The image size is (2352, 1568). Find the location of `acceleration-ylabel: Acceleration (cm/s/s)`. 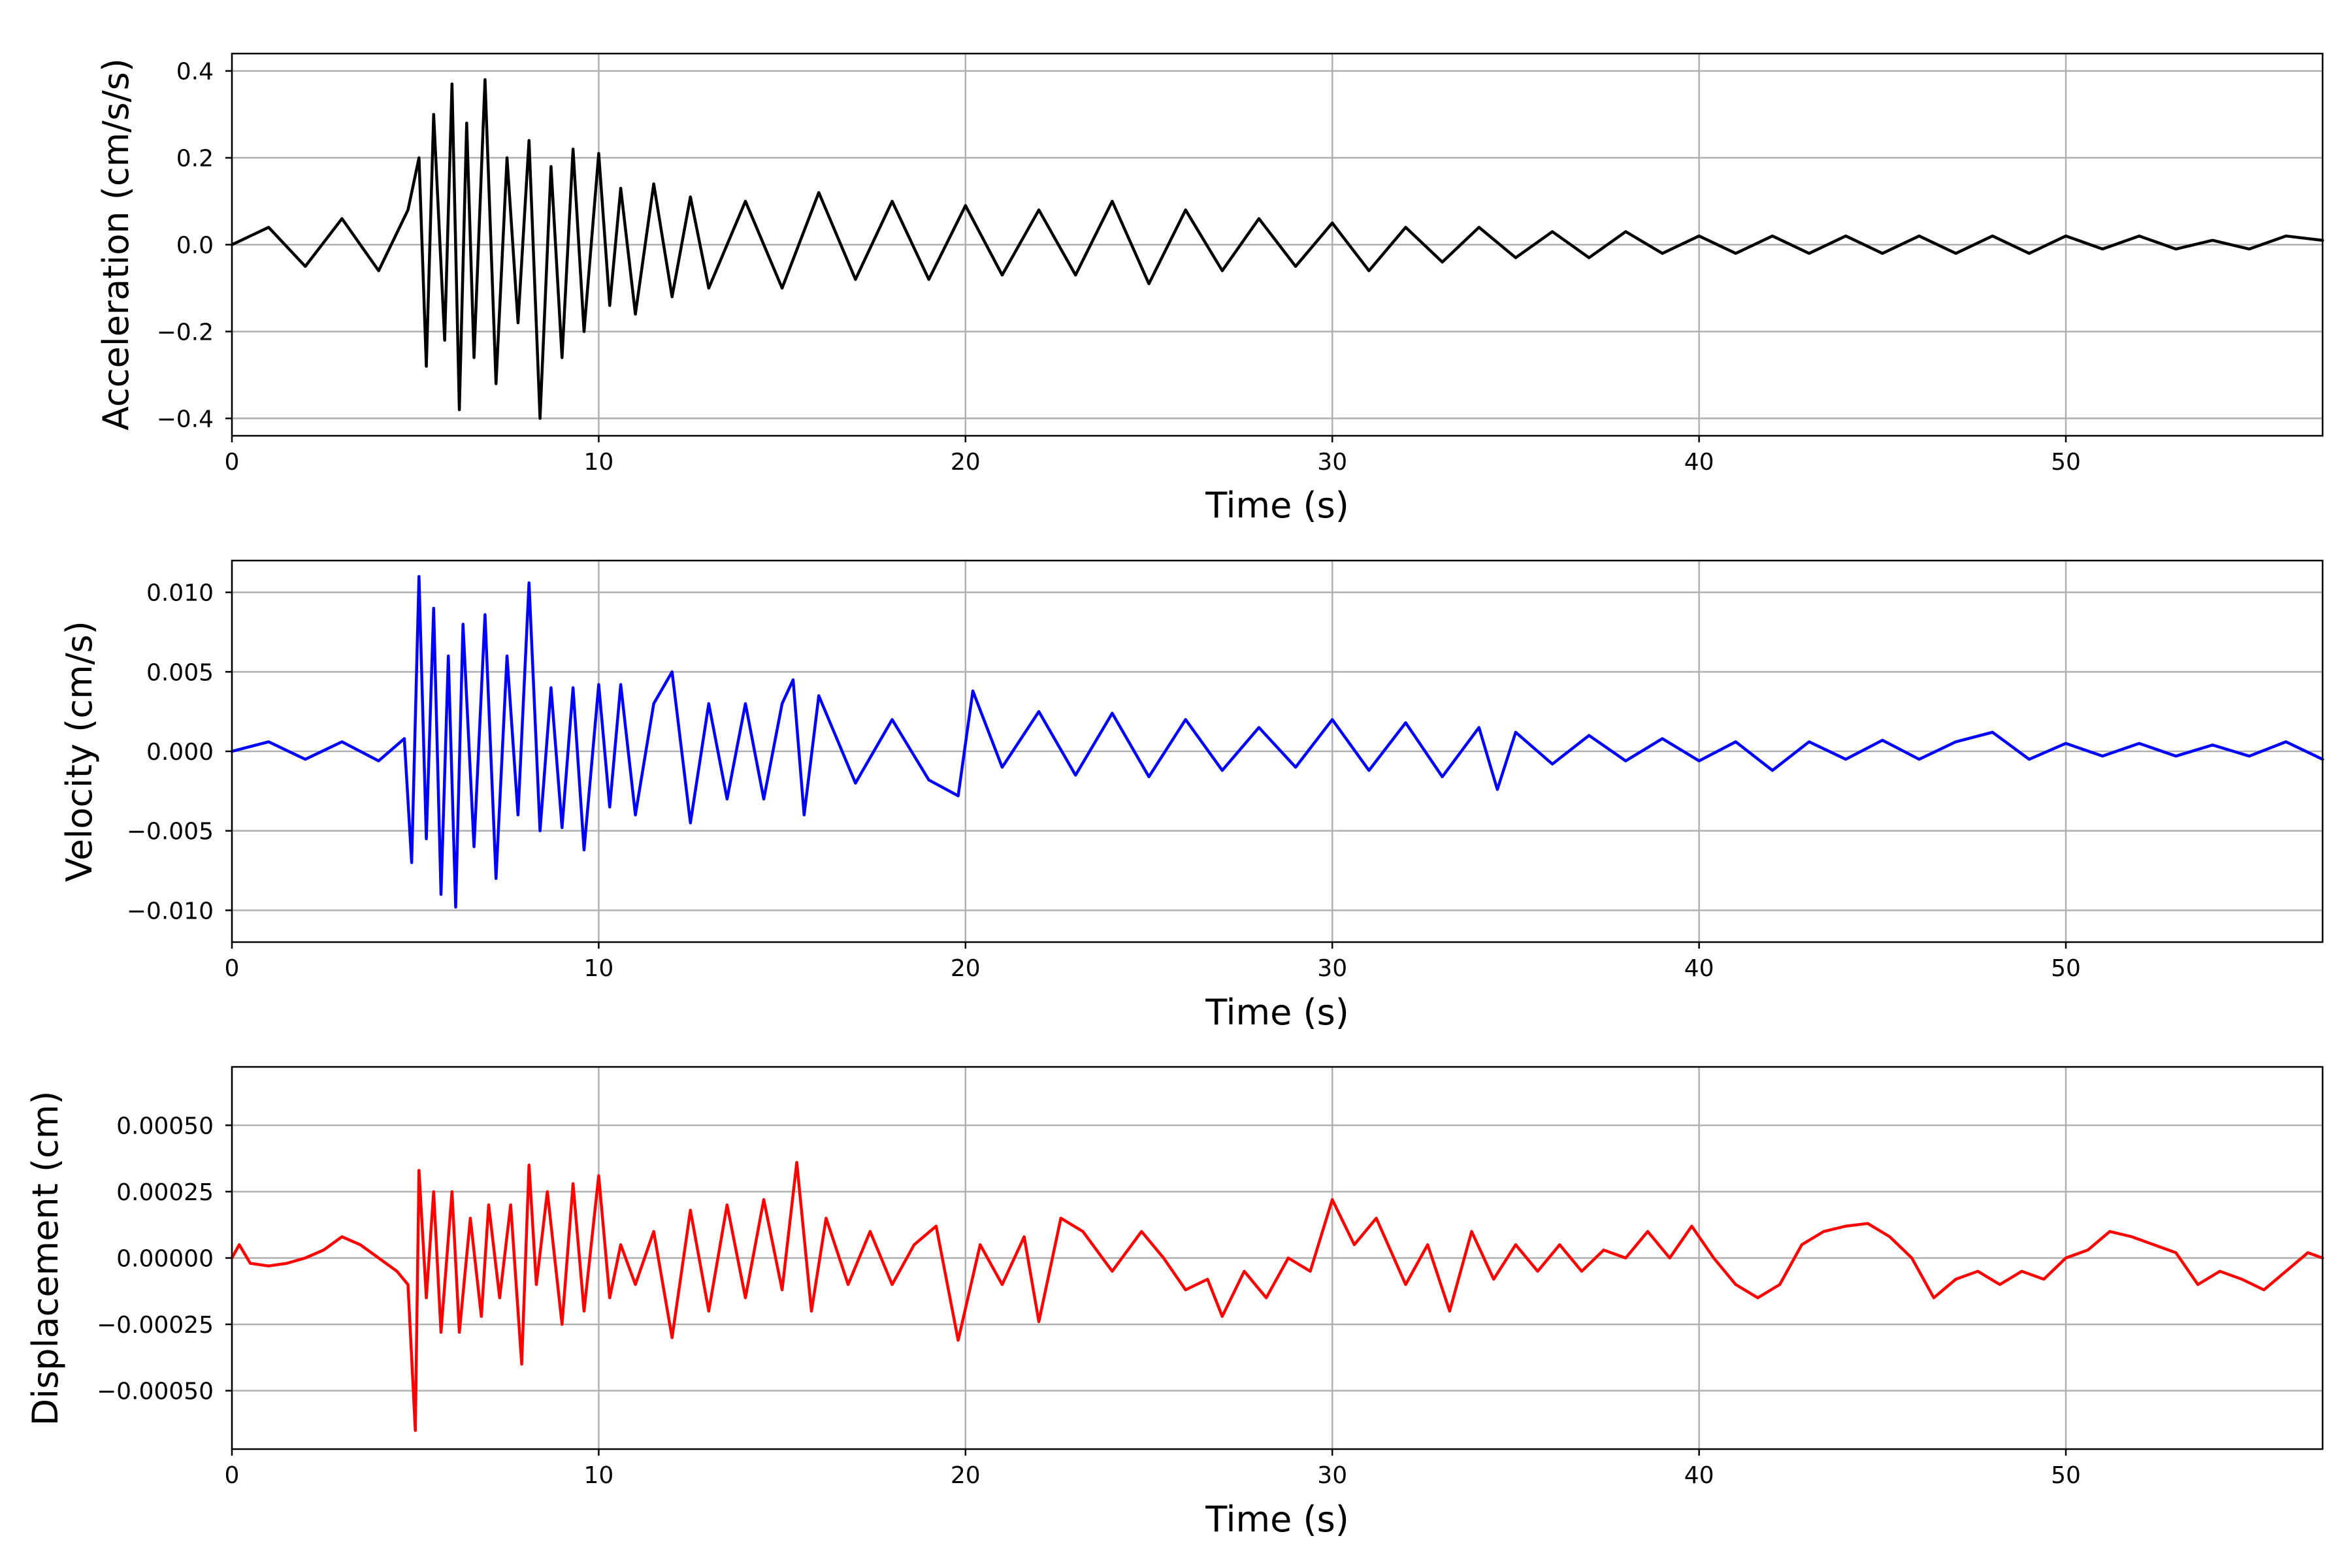

acceleration-ylabel: Acceleration (cm/s/s) is located at coordinates (116, 244).